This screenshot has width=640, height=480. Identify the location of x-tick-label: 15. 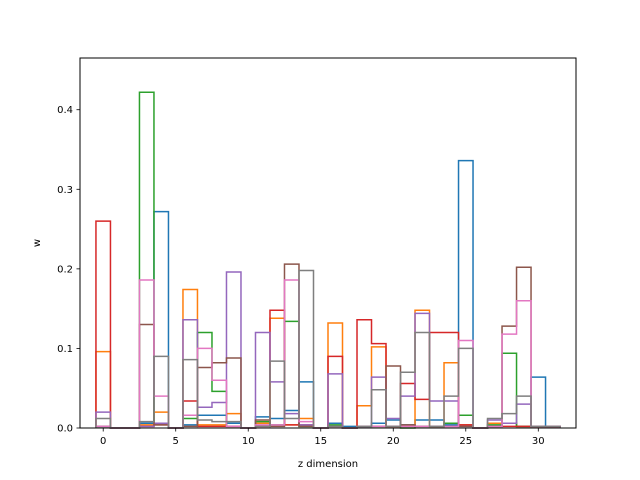
(320, 441).